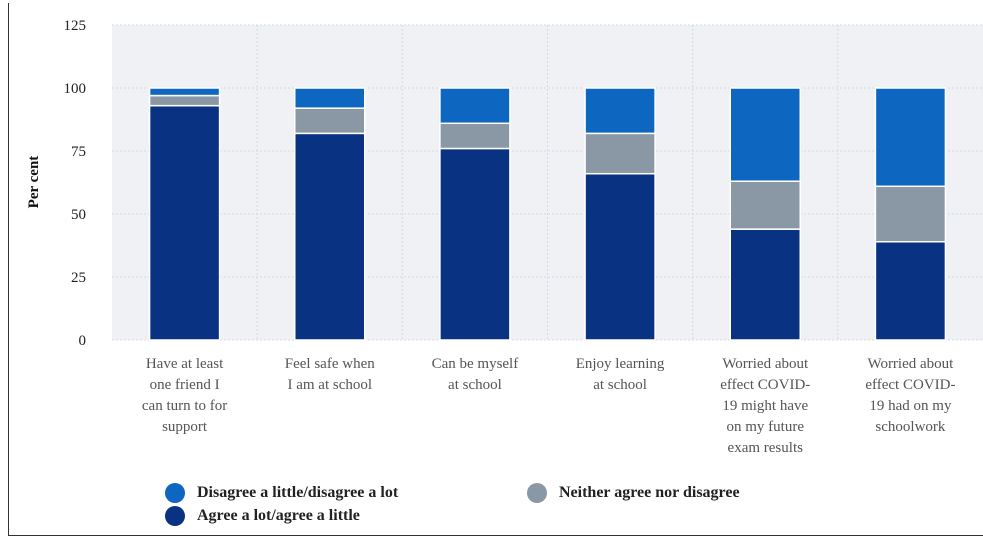 The height and width of the screenshot is (538, 983). I want to click on y-tick-label: 25, so click(78, 278).